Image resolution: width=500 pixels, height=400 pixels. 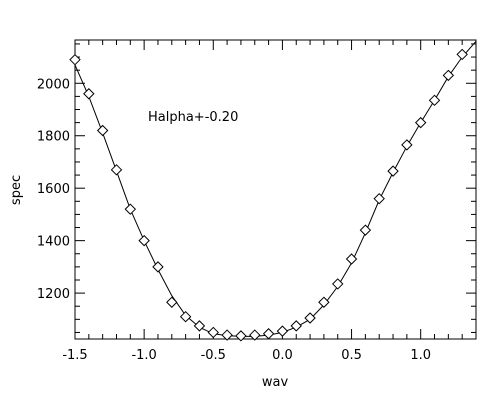 I want to click on x-tick-label: -1.0, so click(x=143, y=355).